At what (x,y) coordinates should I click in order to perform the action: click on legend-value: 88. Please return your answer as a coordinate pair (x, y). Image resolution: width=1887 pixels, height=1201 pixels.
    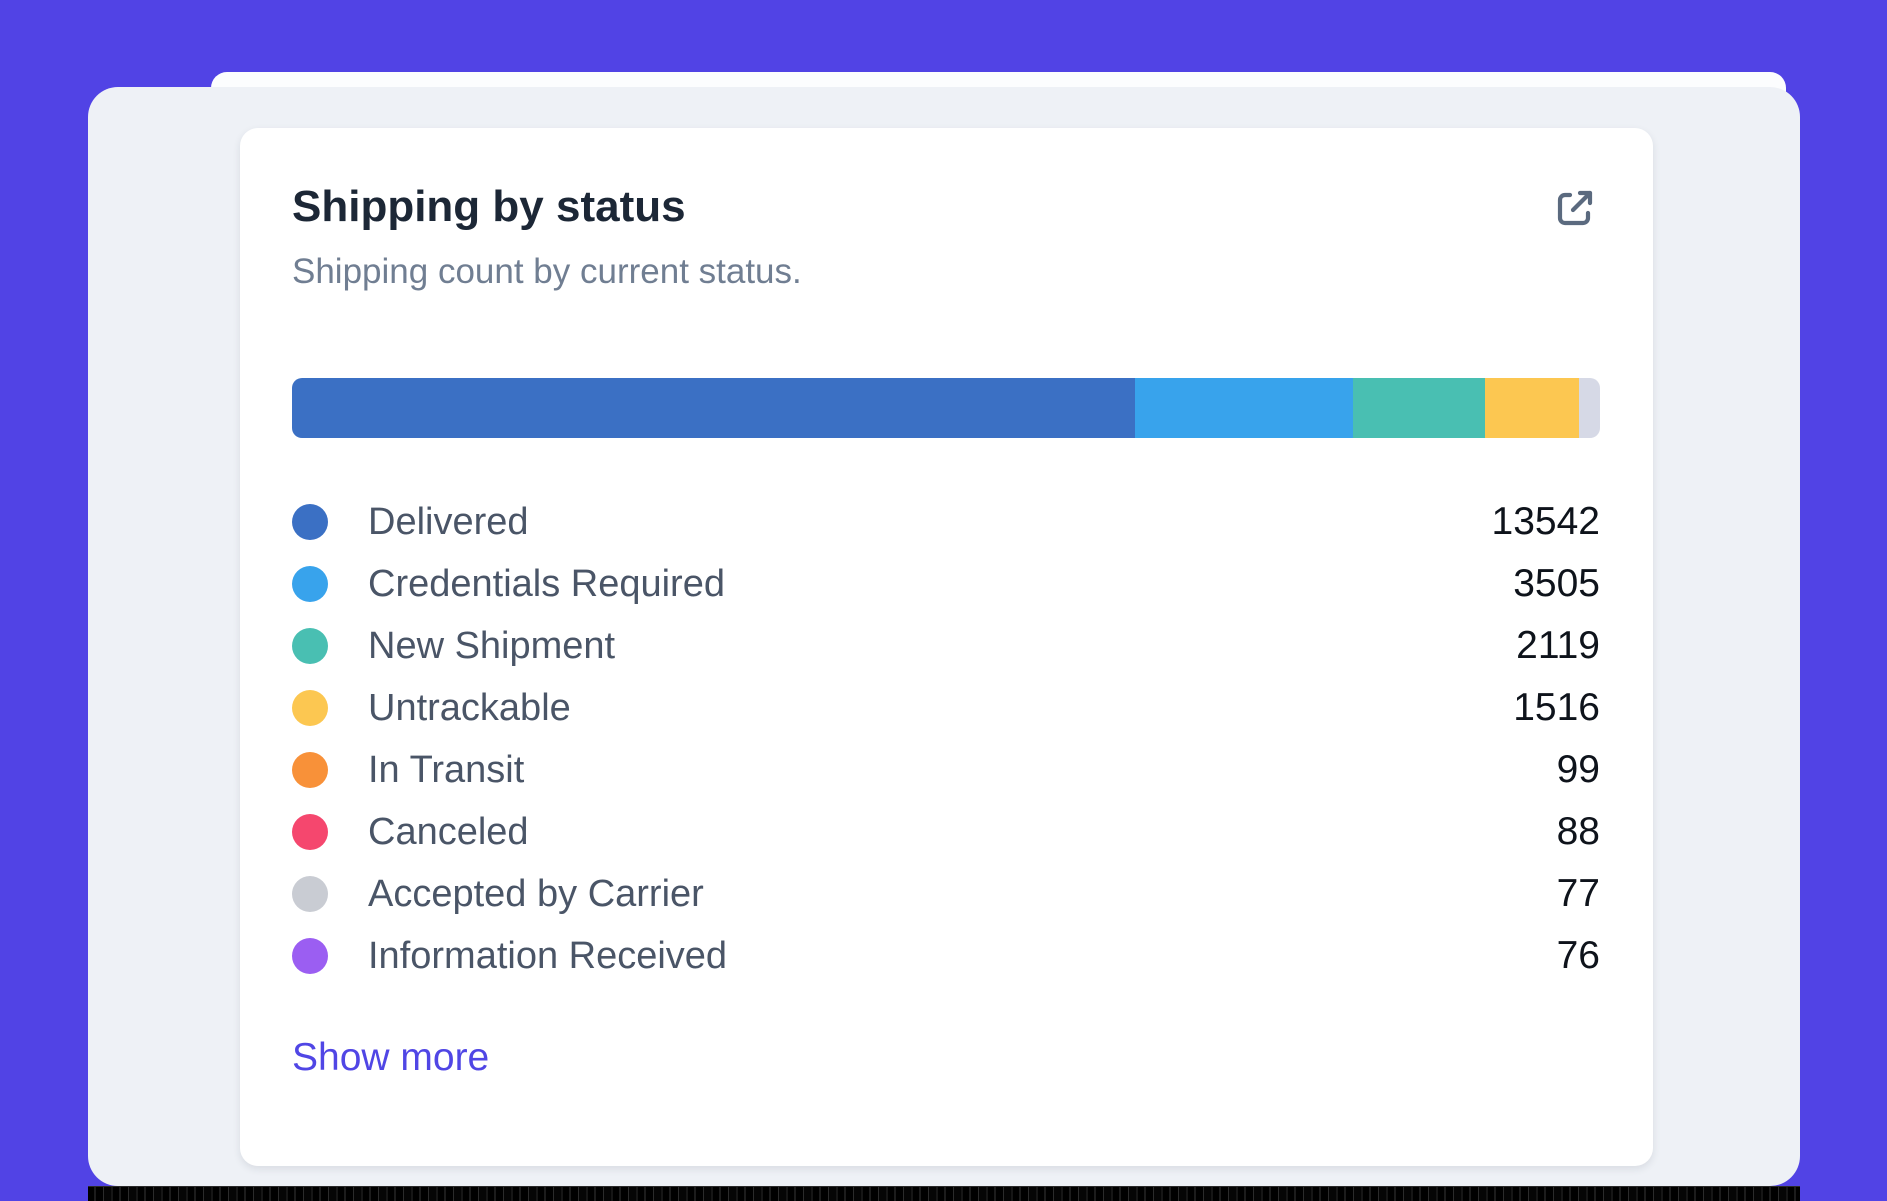
    Looking at the image, I should click on (1578, 831).